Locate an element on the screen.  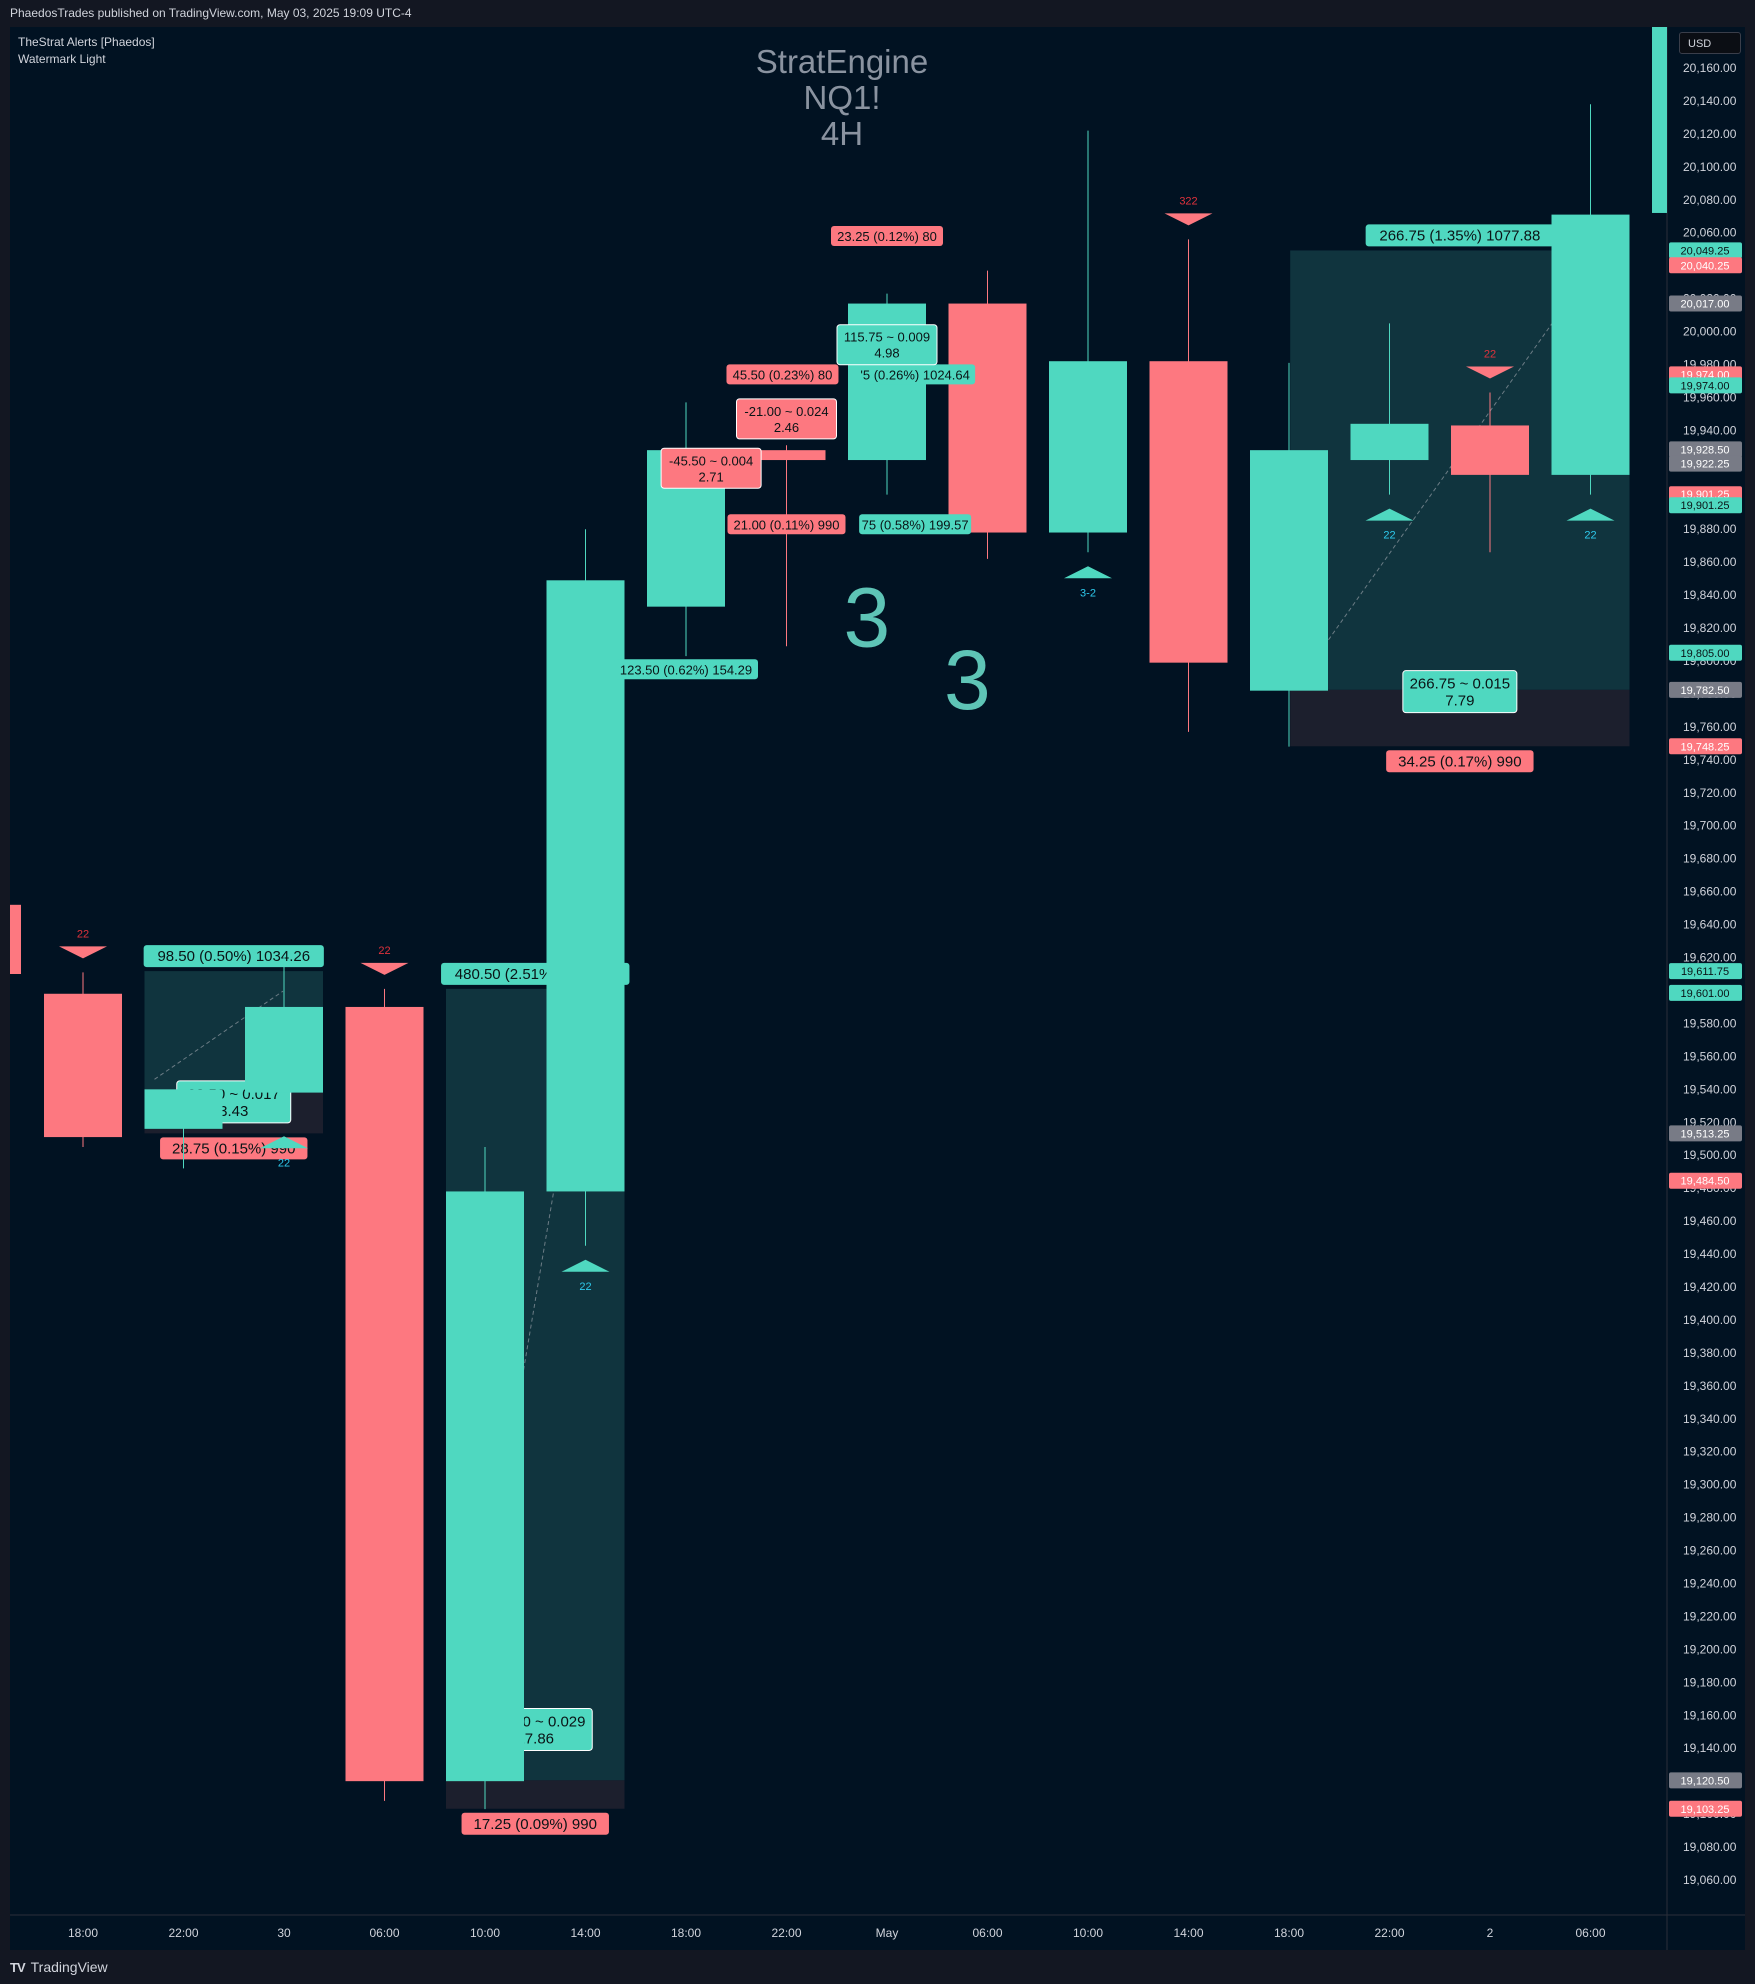
price-tick-label: 19,500.00 is located at coordinates (1710, 1155).